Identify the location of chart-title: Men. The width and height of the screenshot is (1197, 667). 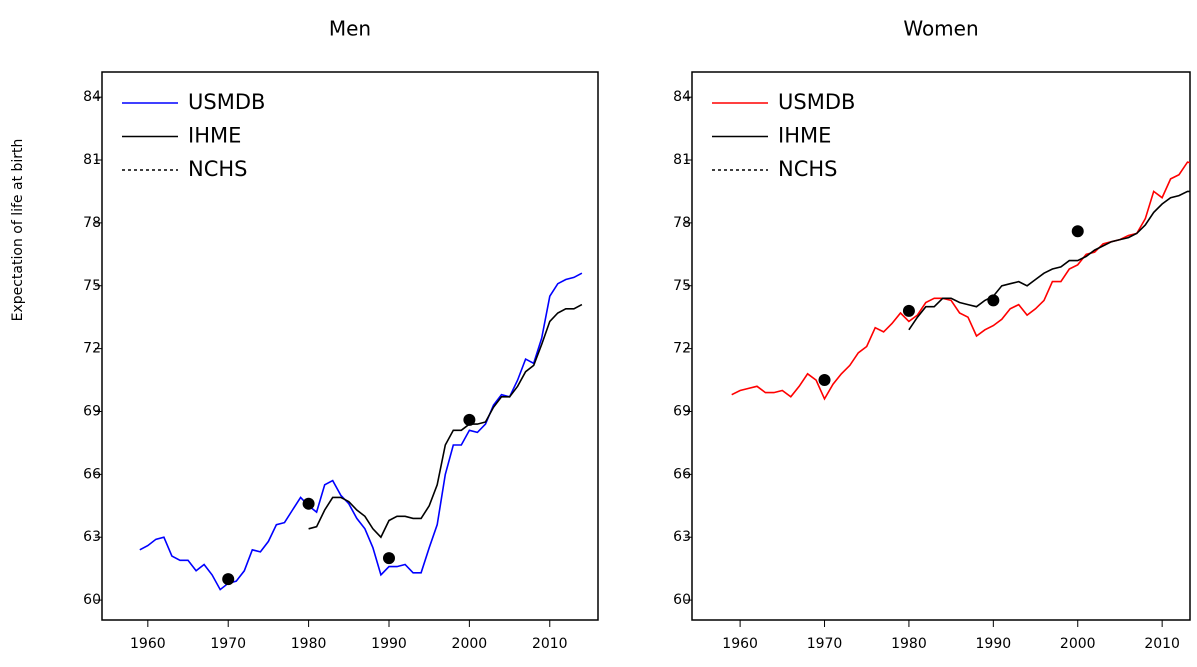
(350, 29).